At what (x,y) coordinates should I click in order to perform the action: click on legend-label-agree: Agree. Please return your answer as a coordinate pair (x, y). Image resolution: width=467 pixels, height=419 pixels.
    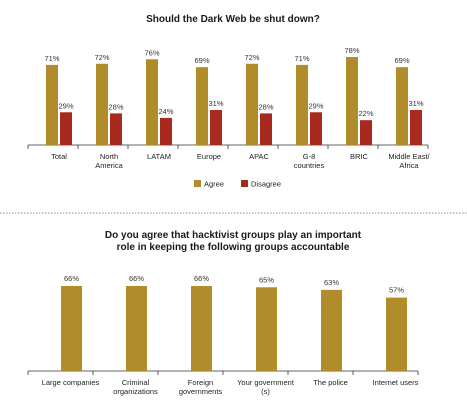
    Looking at the image, I should click on (214, 184).